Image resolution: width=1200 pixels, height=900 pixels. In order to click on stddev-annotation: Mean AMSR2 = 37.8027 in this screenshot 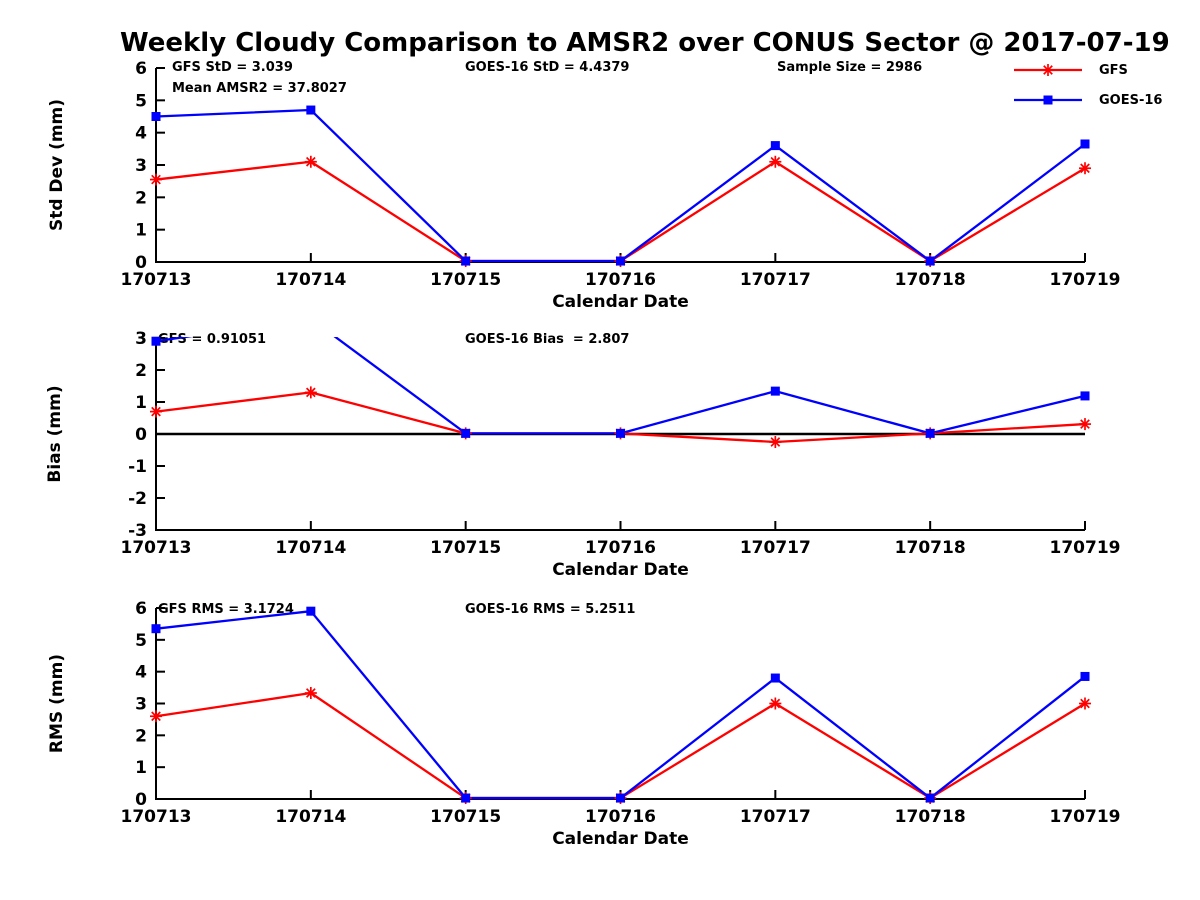, I will do `click(259, 88)`.